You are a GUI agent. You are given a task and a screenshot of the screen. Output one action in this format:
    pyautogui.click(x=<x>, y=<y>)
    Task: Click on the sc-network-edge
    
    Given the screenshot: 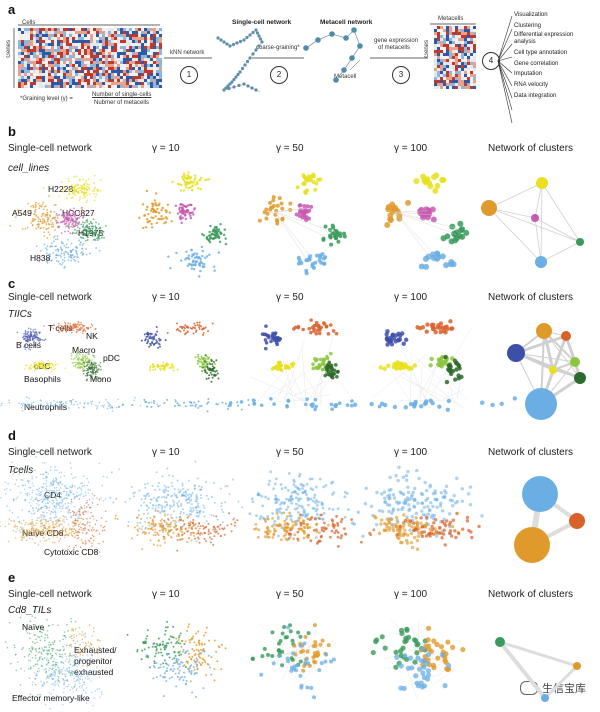 What is the action you would take?
    pyautogui.click(x=252, y=88)
    